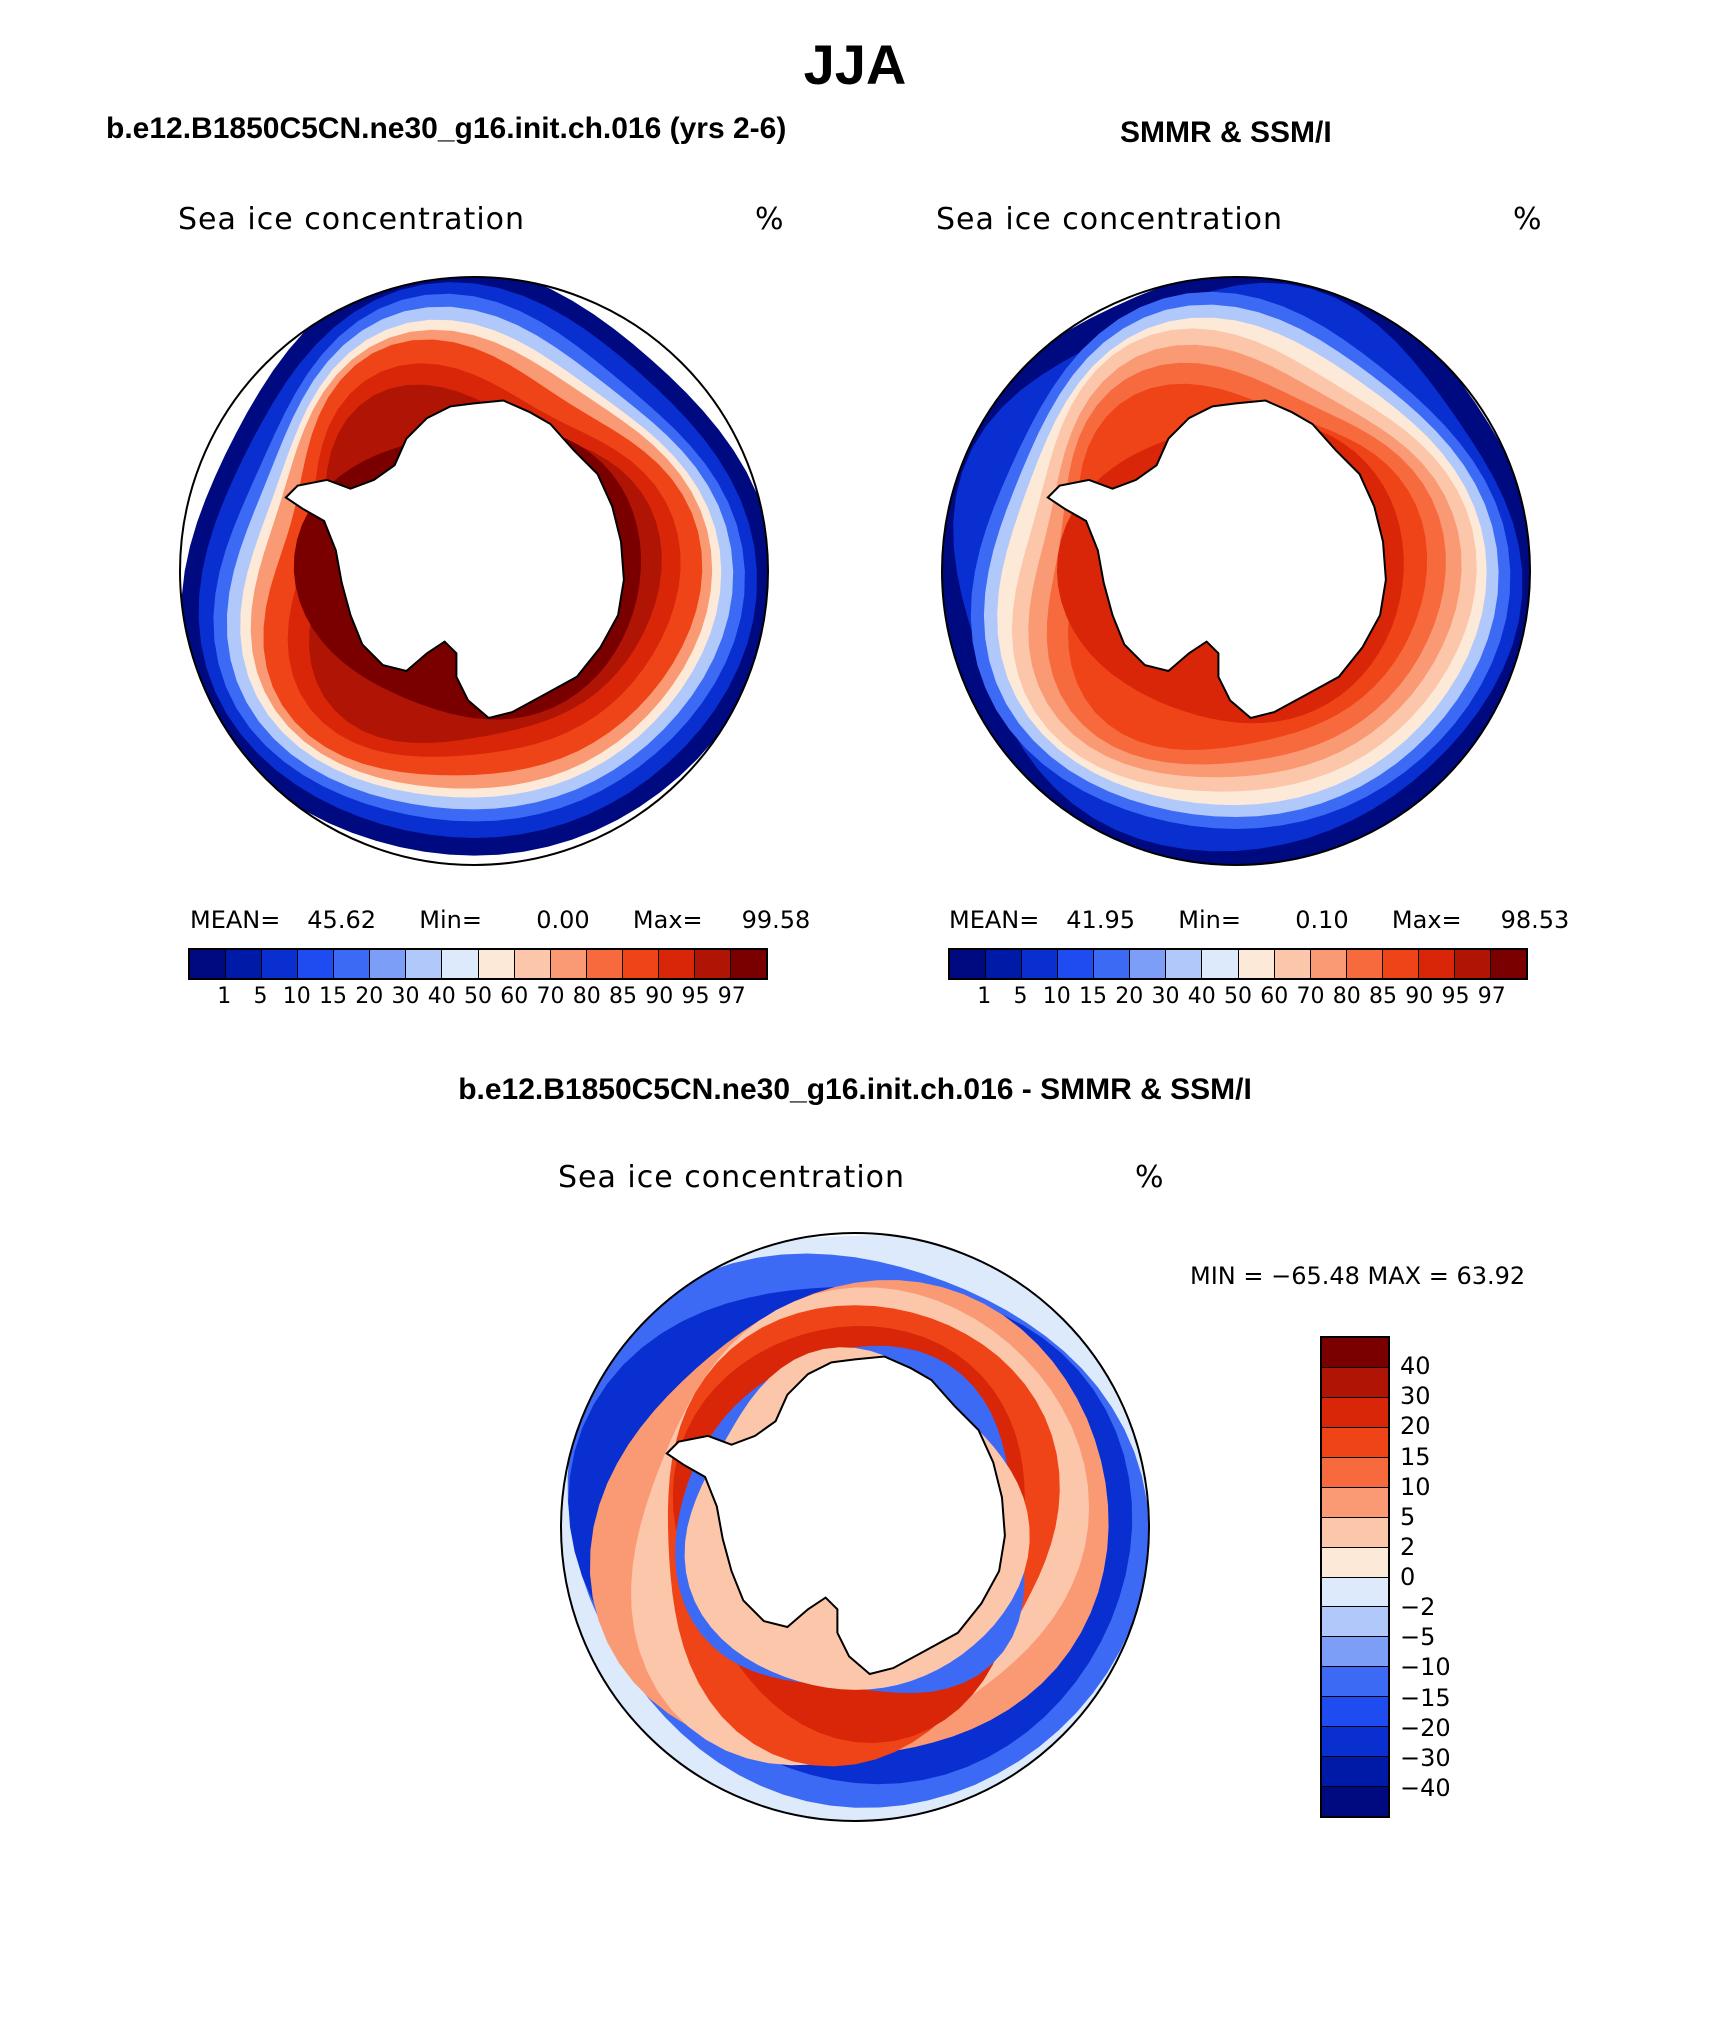 This screenshot has height=2044, width=1710. What do you see at coordinates (770, 219) in the screenshot?
I see `units-label-model: %` at bounding box center [770, 219].